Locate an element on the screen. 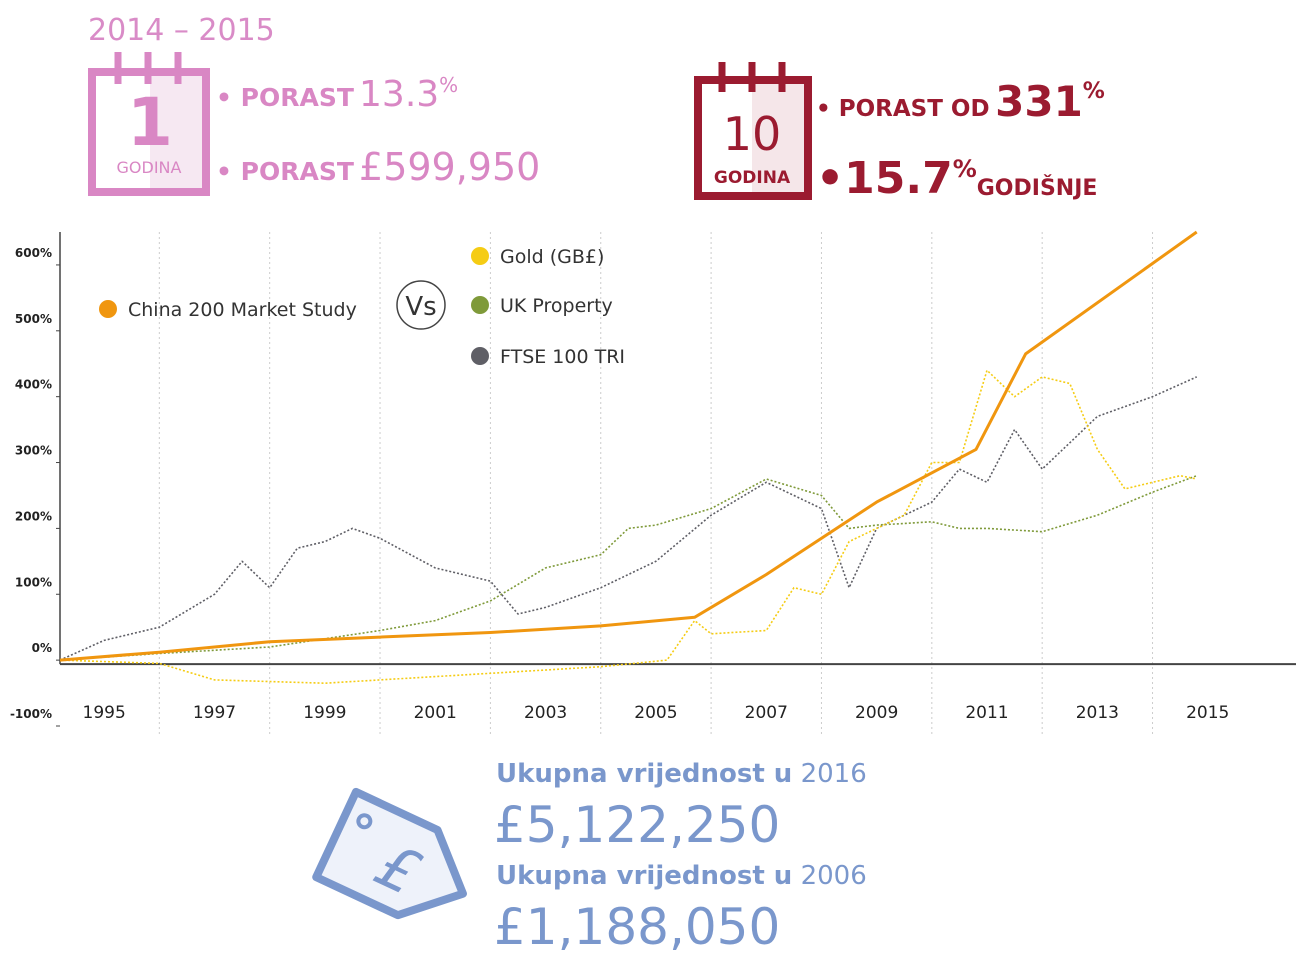 The image size is (1296, 956). value: 13.3 is located at coordinates (399, 94).